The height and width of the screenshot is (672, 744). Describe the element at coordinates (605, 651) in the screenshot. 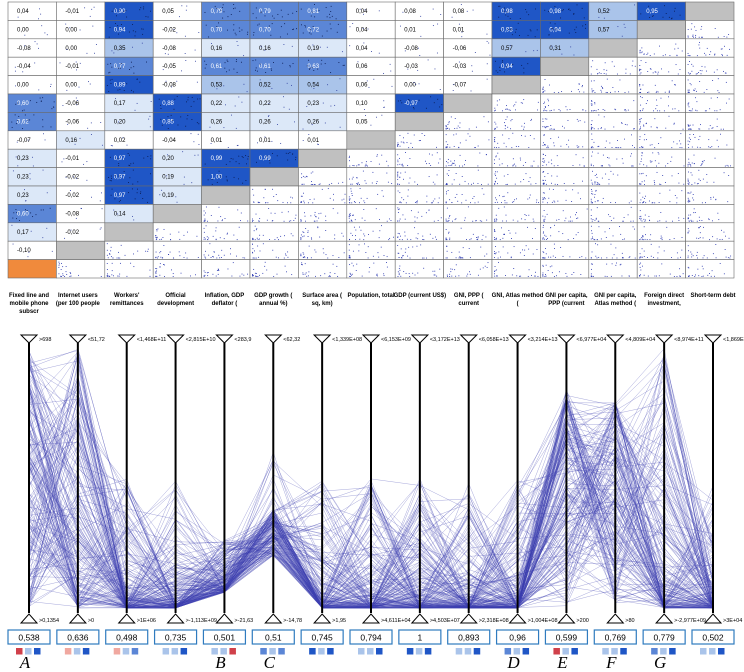

I see `score-color-square` at that location.